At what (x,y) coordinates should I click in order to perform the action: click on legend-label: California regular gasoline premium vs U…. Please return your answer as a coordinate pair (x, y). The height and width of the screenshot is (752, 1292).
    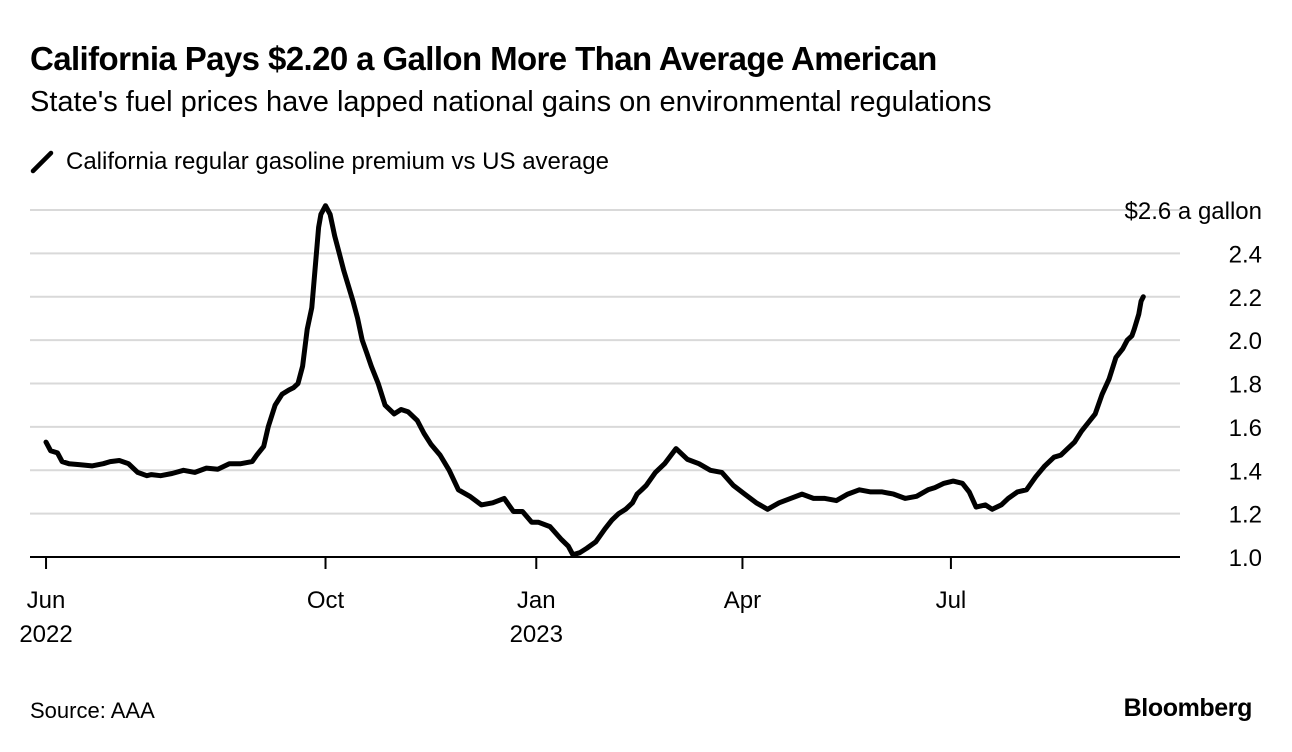
    Looking at the image, I should click on (337, 161).